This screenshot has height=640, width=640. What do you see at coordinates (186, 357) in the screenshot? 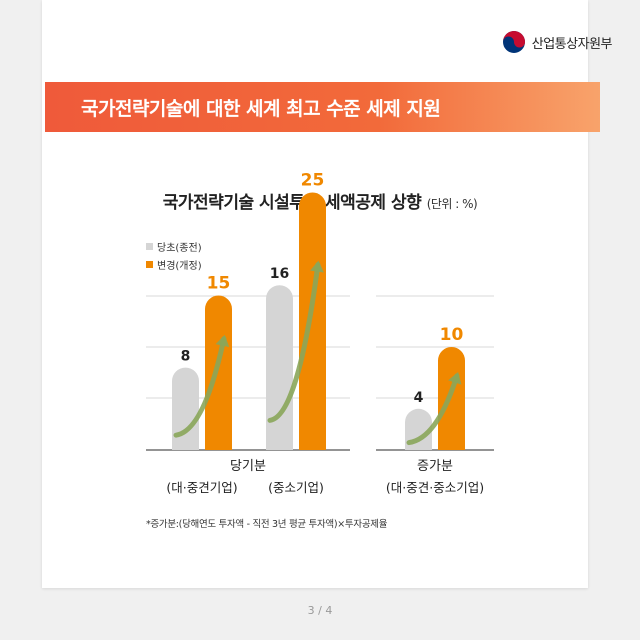
I see `bar-value-label: 8` at bounding box center [186, 357].